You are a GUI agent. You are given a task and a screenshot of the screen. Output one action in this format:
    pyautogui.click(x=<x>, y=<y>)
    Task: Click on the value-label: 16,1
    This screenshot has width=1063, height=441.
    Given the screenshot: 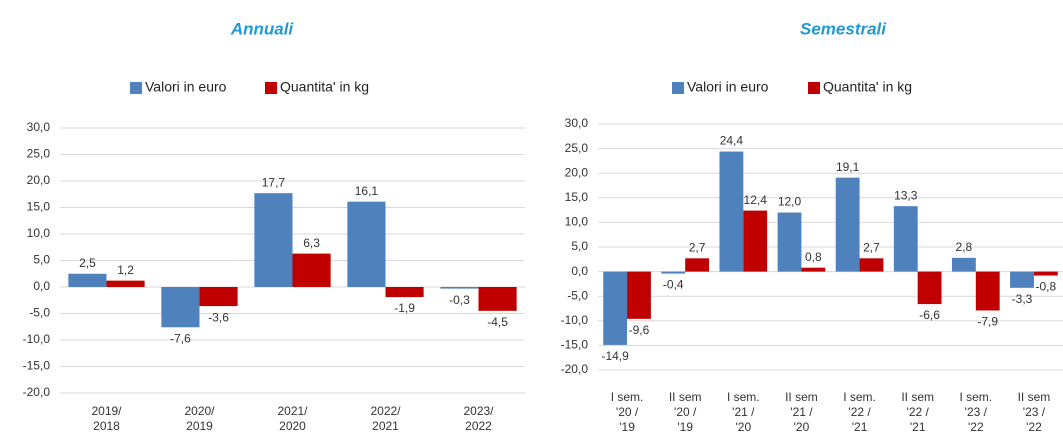 What is the action you would take?
    pyautogui.click(x=367, y=191)
    